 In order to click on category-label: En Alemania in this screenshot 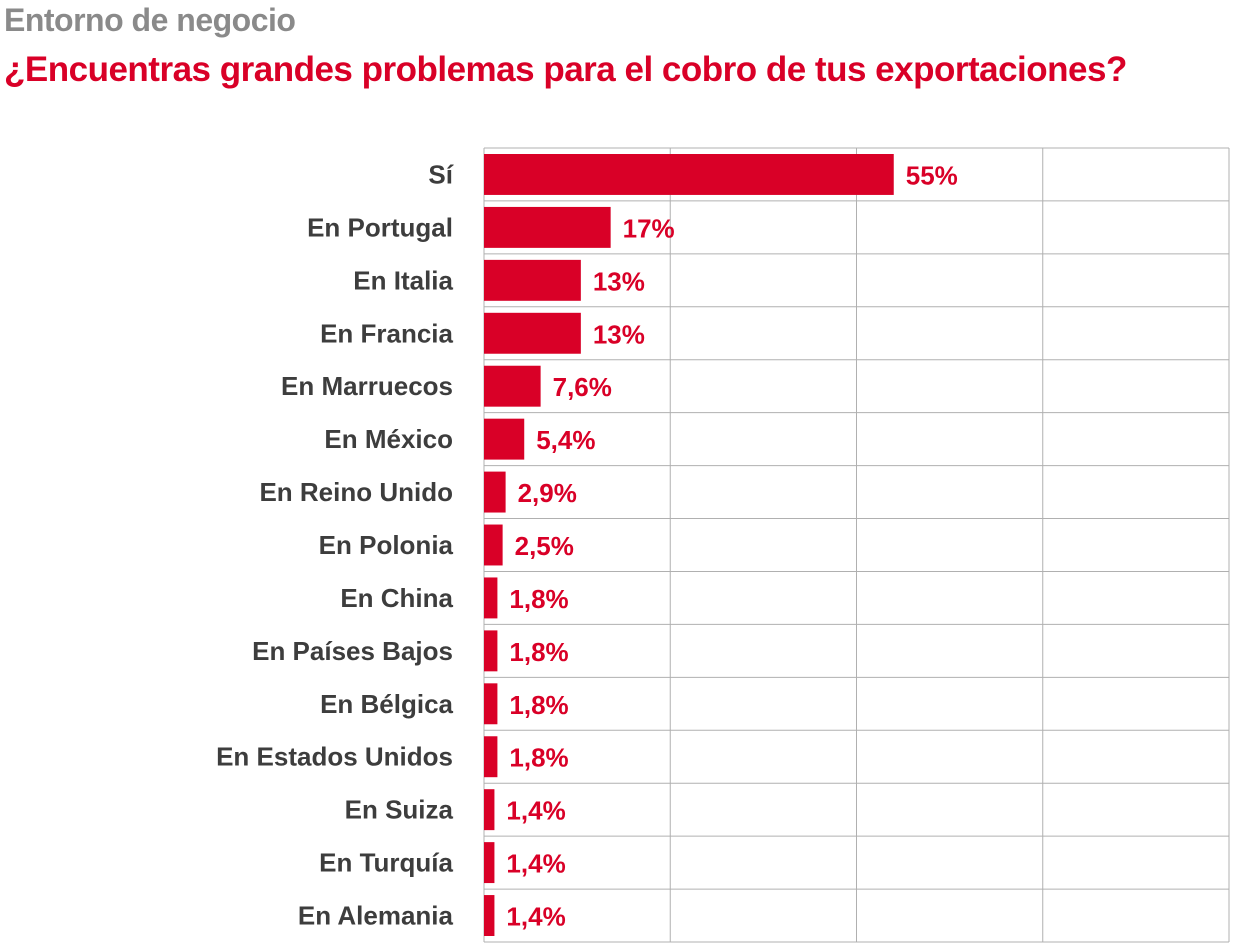, I will do `click(376, 916)`.